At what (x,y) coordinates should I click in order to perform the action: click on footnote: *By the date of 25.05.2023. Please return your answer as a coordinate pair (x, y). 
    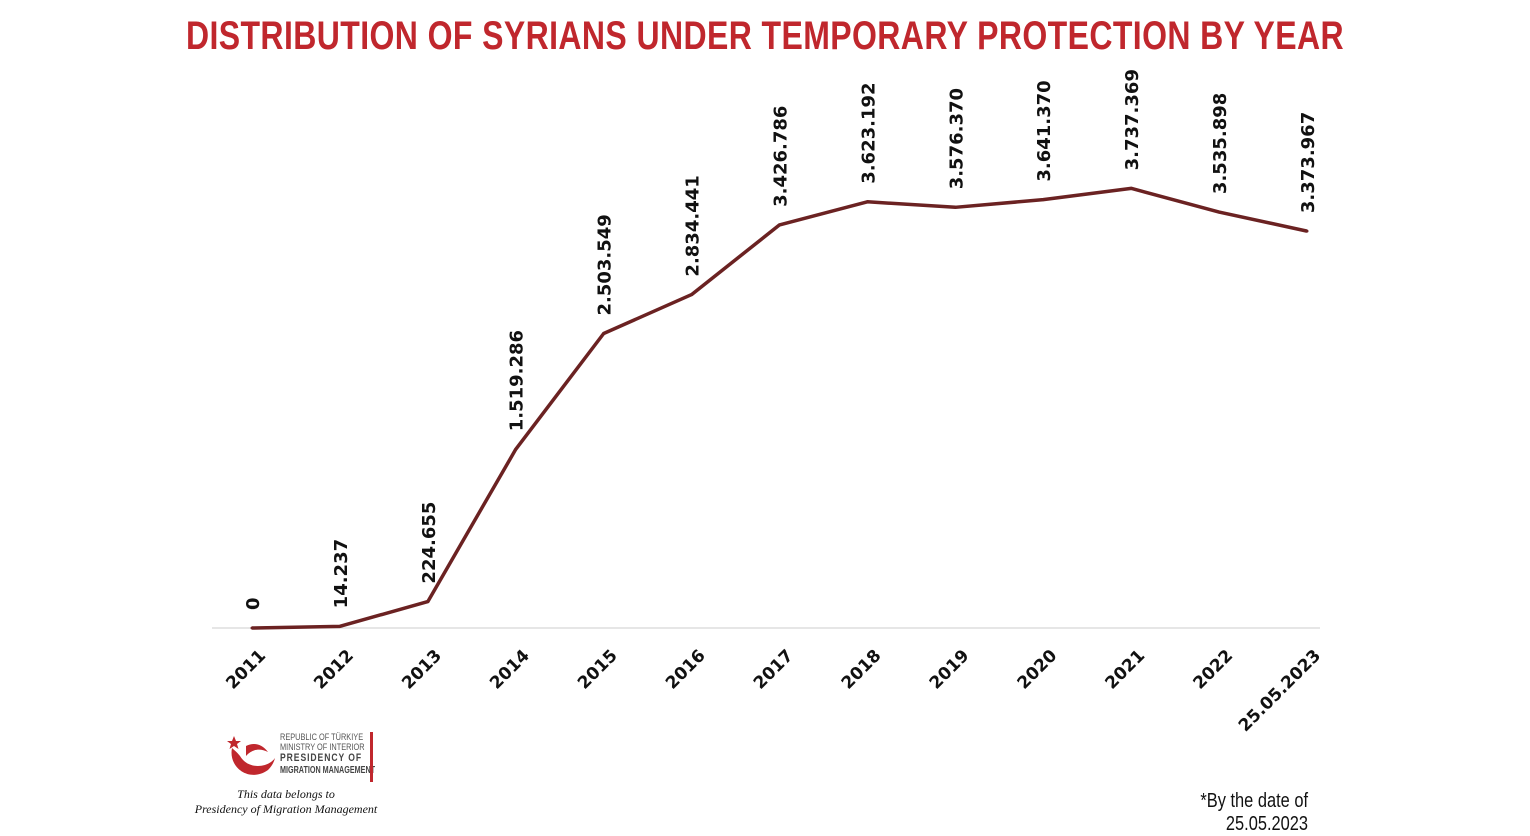
    Looking at the image, I should click on (1254, 812).